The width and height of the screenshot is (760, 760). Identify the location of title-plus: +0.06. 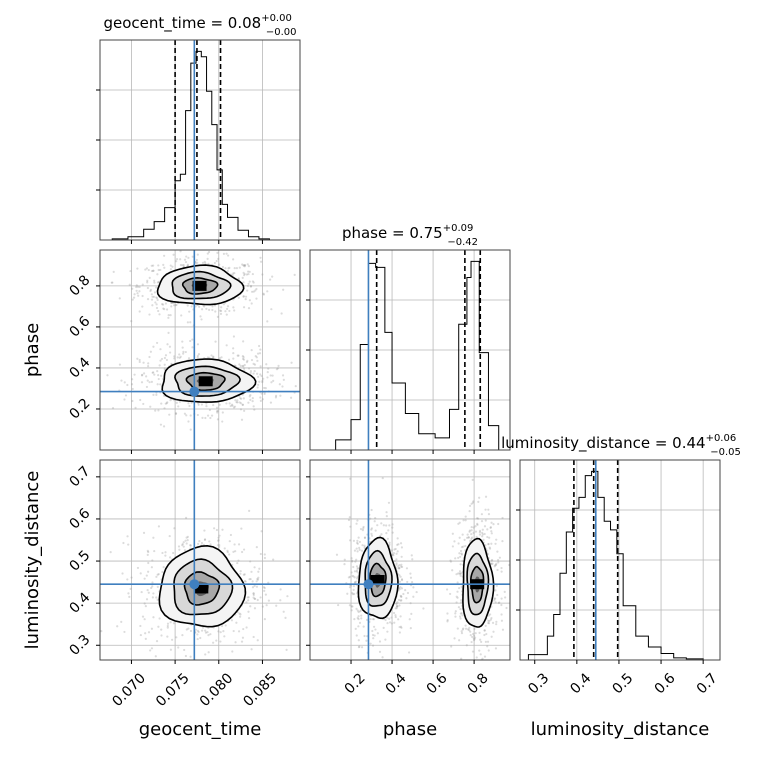
(721, 438).